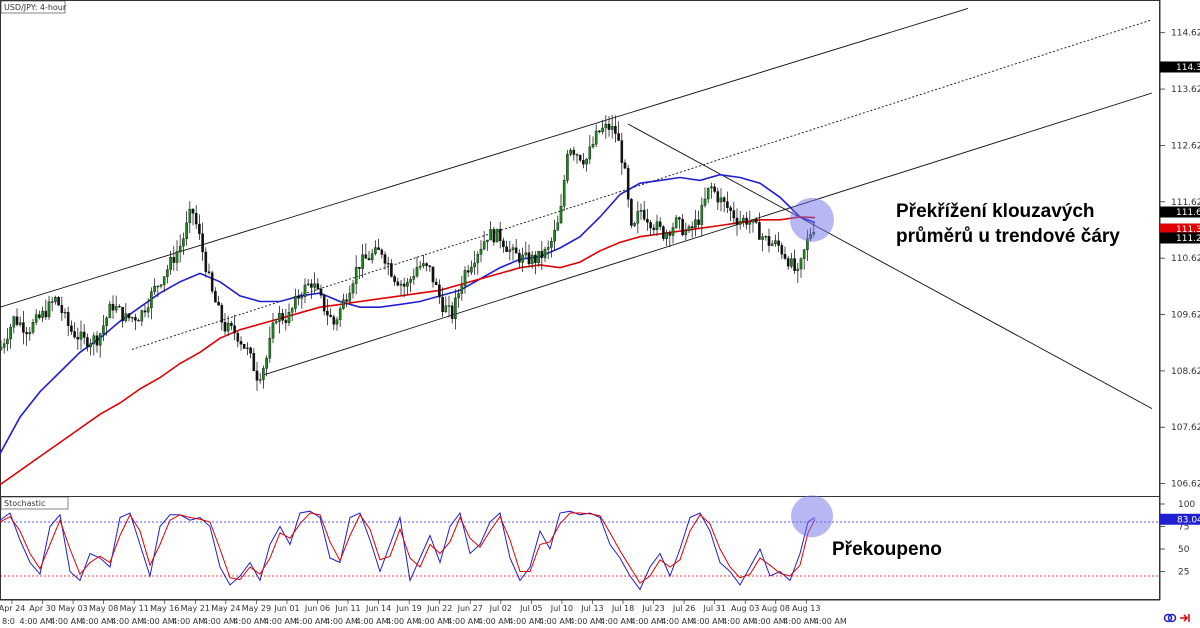 The height and width of the screenshot is (628, 1200). Describe the element at coordinates (1180, 229) in the screenshot. I see `price-badge` at that location.